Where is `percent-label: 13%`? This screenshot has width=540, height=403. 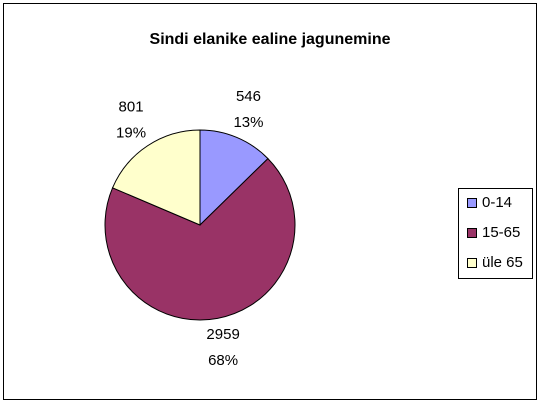
percent-label: 13% is located at coordinates (248, 122).